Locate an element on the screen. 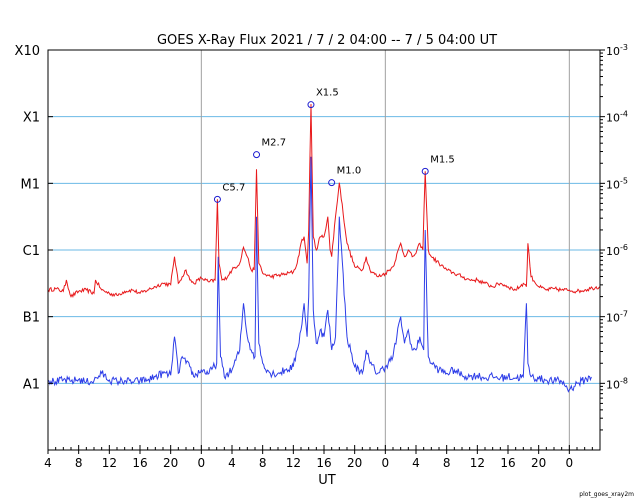  flux-label: 10-4 is located at coordinates (617, 117).